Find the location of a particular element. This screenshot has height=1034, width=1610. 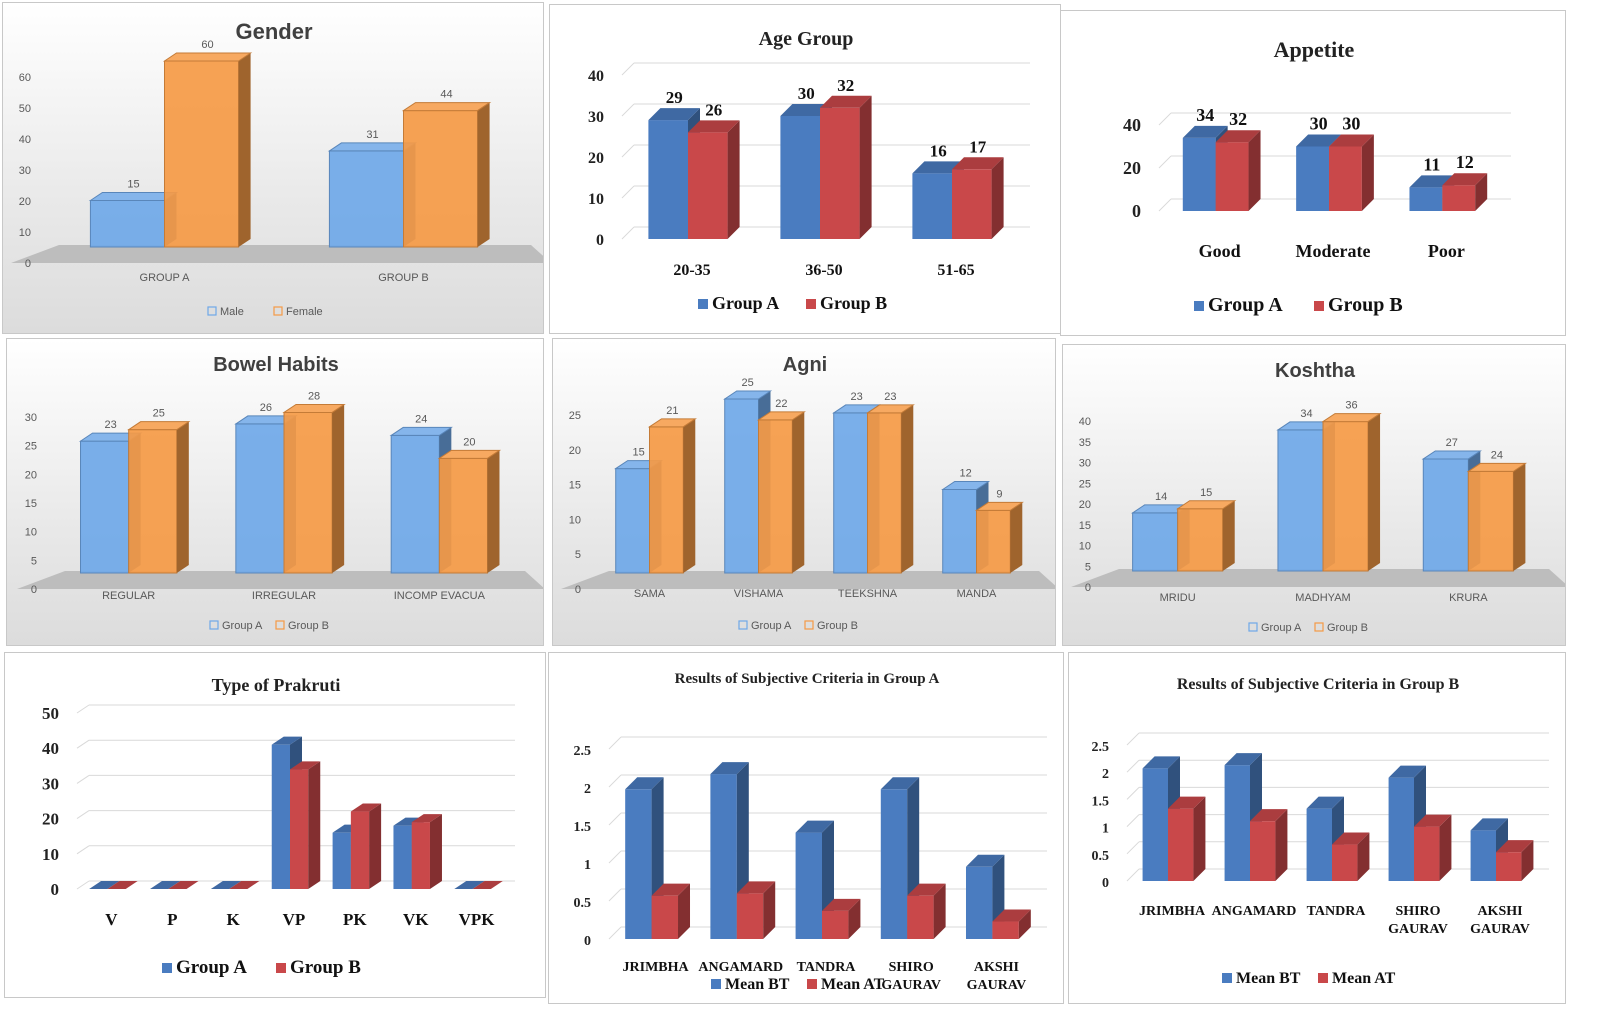

bar-mean-bt-jrimbha is located at coordinates (644, 858).